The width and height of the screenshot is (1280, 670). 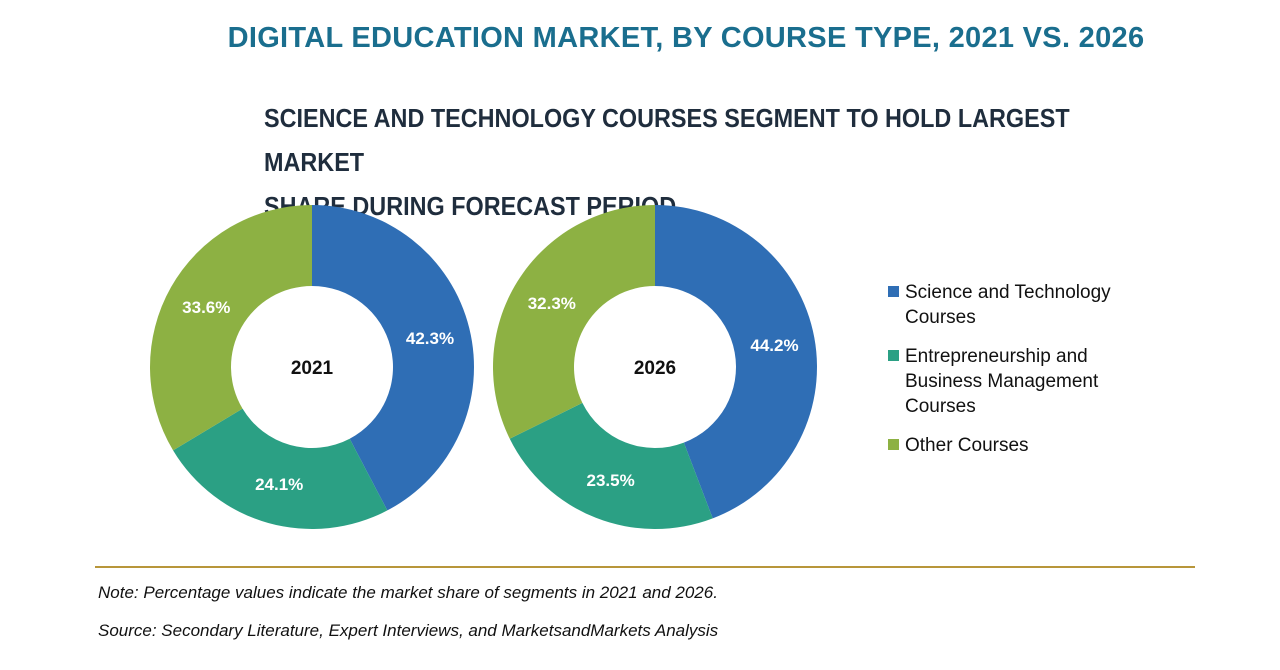 What do you see at coordinates (430, 338) in the screenshot?
I see `donut-2021-label-science-technology: 42.3%` at bounding box center [430, 338].